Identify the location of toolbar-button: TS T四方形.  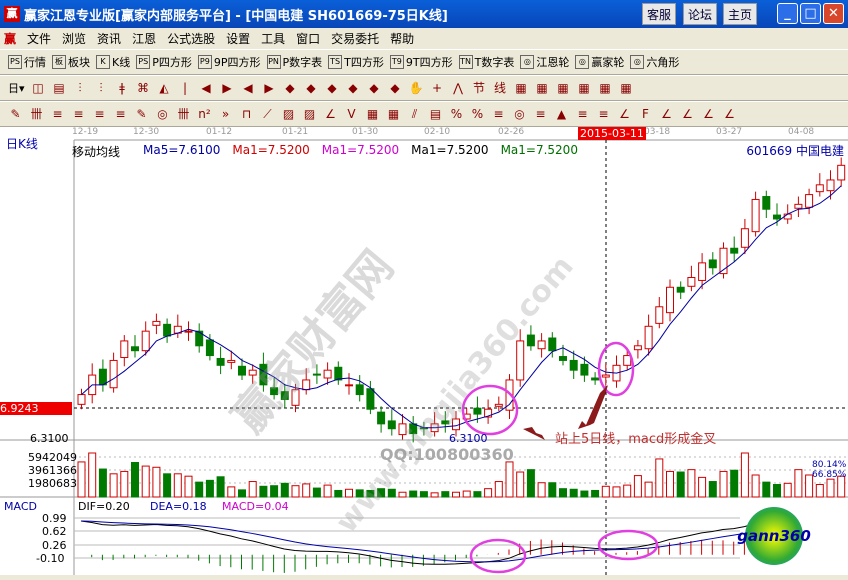
(356, 62).